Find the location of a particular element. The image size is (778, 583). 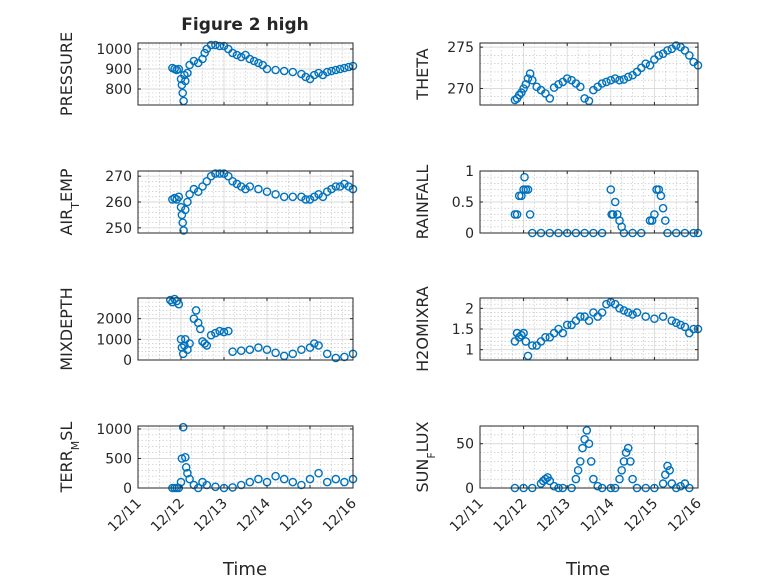

y-tick-label: 0 is located at coordinates (127, 489).